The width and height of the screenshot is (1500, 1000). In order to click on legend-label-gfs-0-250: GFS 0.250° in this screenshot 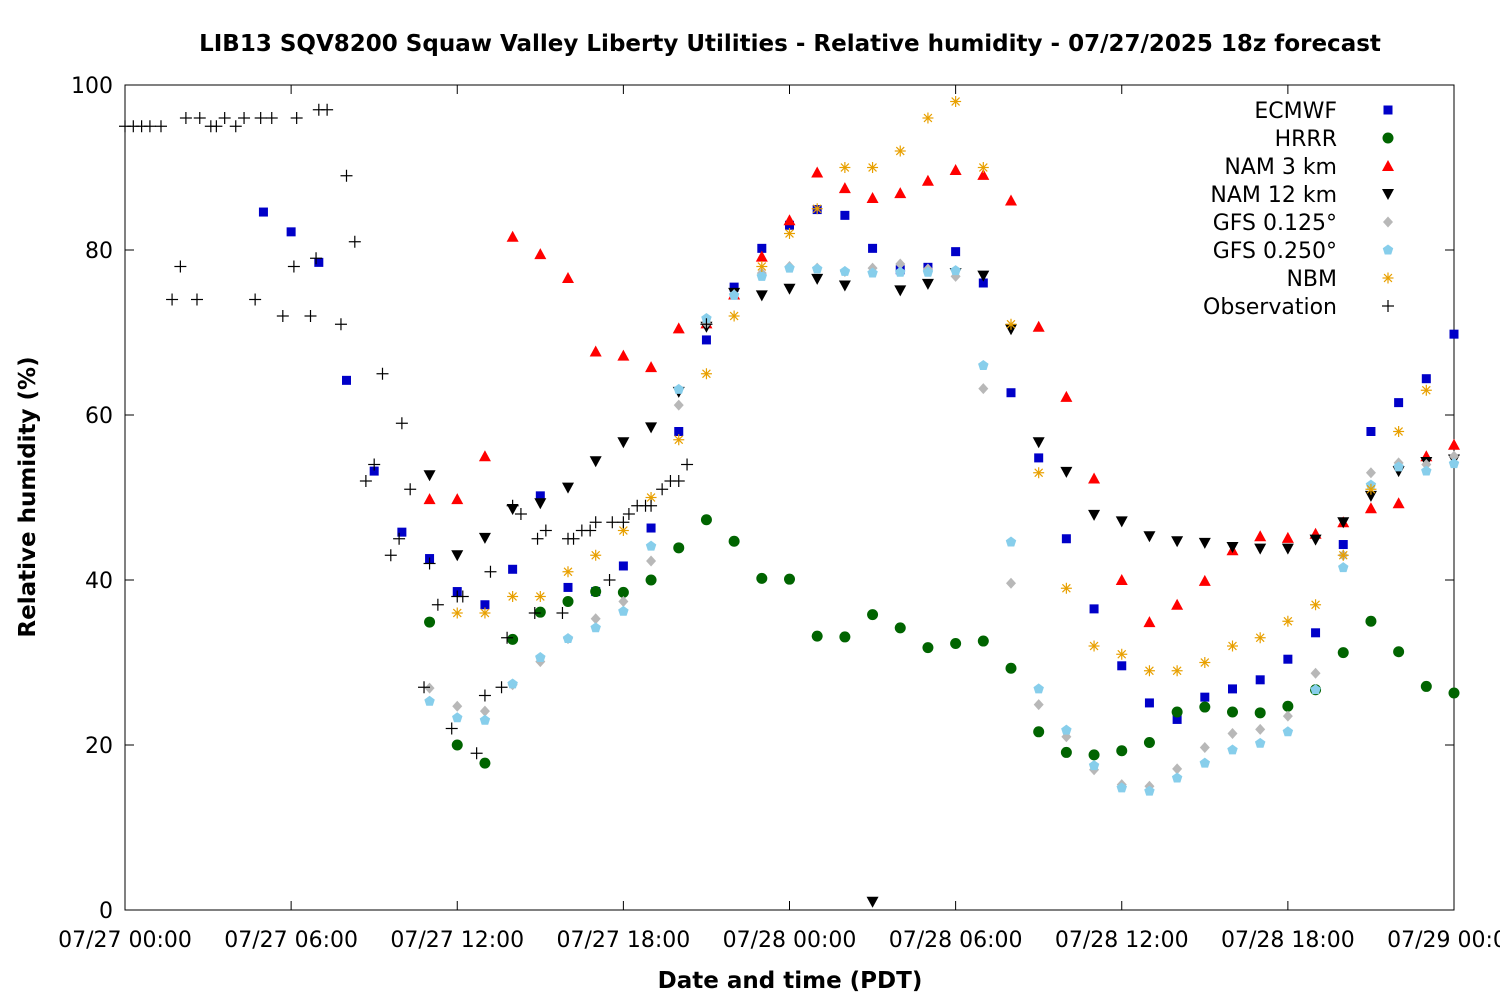, I will do `click(1275, 251)`.